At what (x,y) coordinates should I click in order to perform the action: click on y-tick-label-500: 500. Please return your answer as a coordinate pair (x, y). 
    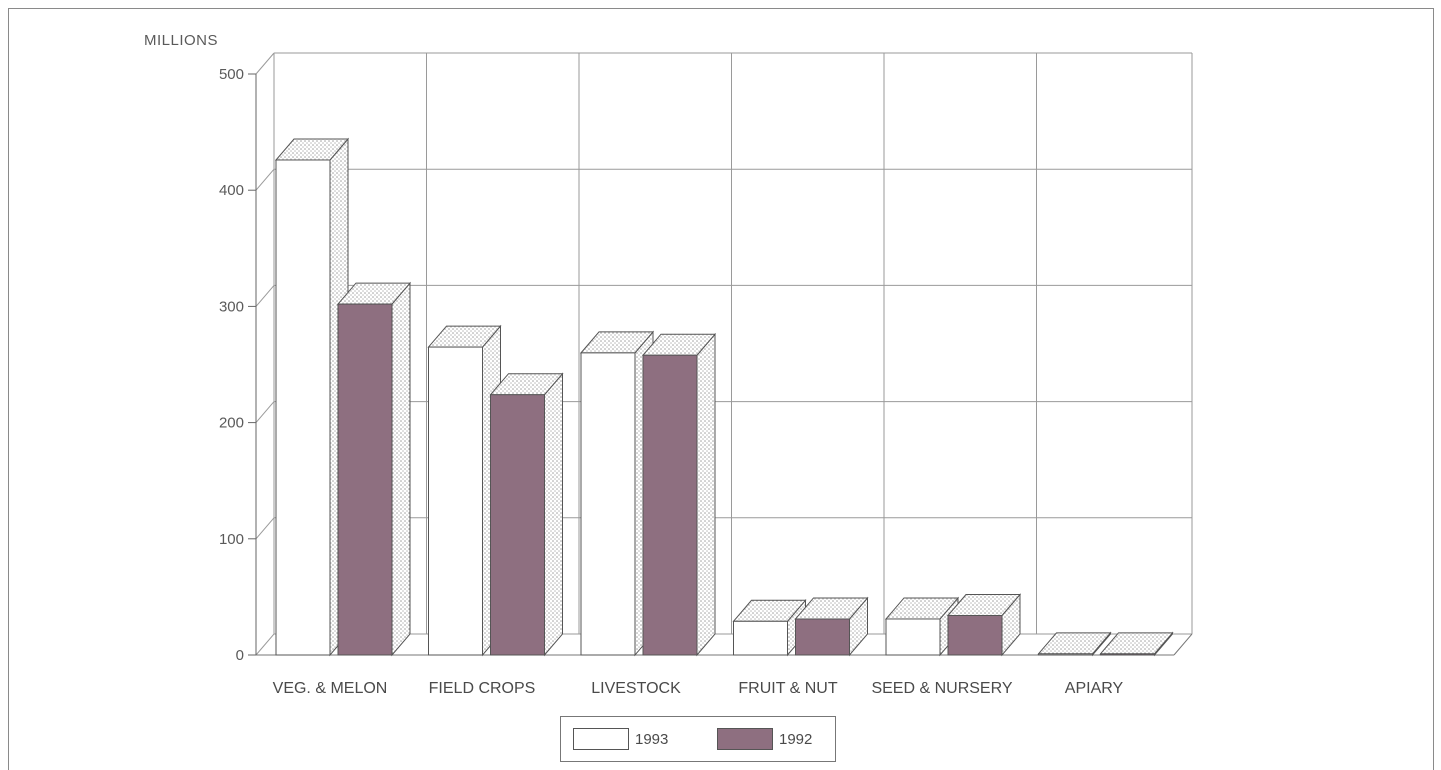
    Looking at the image, I should click on (231, 74).